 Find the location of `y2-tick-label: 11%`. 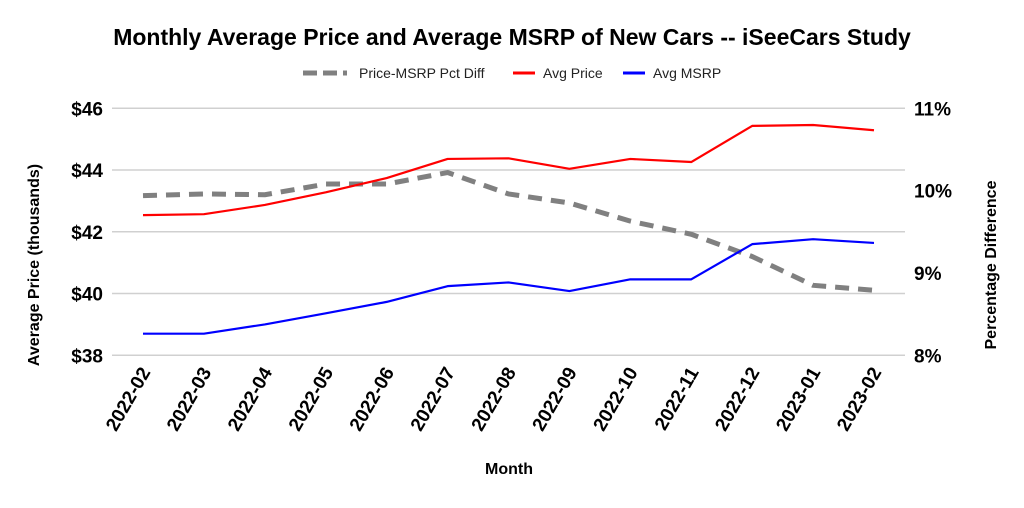

y2-tick-label: 11% is located at coordinates (932, 109).